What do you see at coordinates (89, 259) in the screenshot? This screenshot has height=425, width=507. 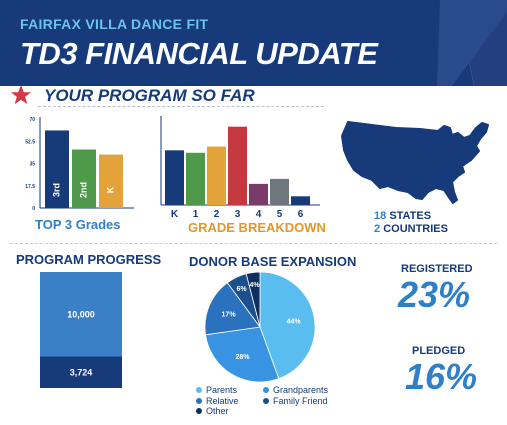 I see `program-progress-title: PROGRAM PROGRESS` at bounding box center [89, 259].